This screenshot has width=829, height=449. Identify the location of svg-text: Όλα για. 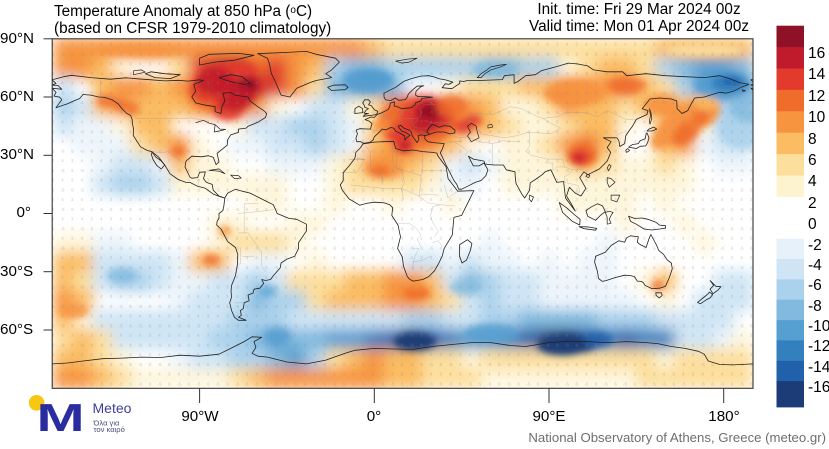
(107, 423).